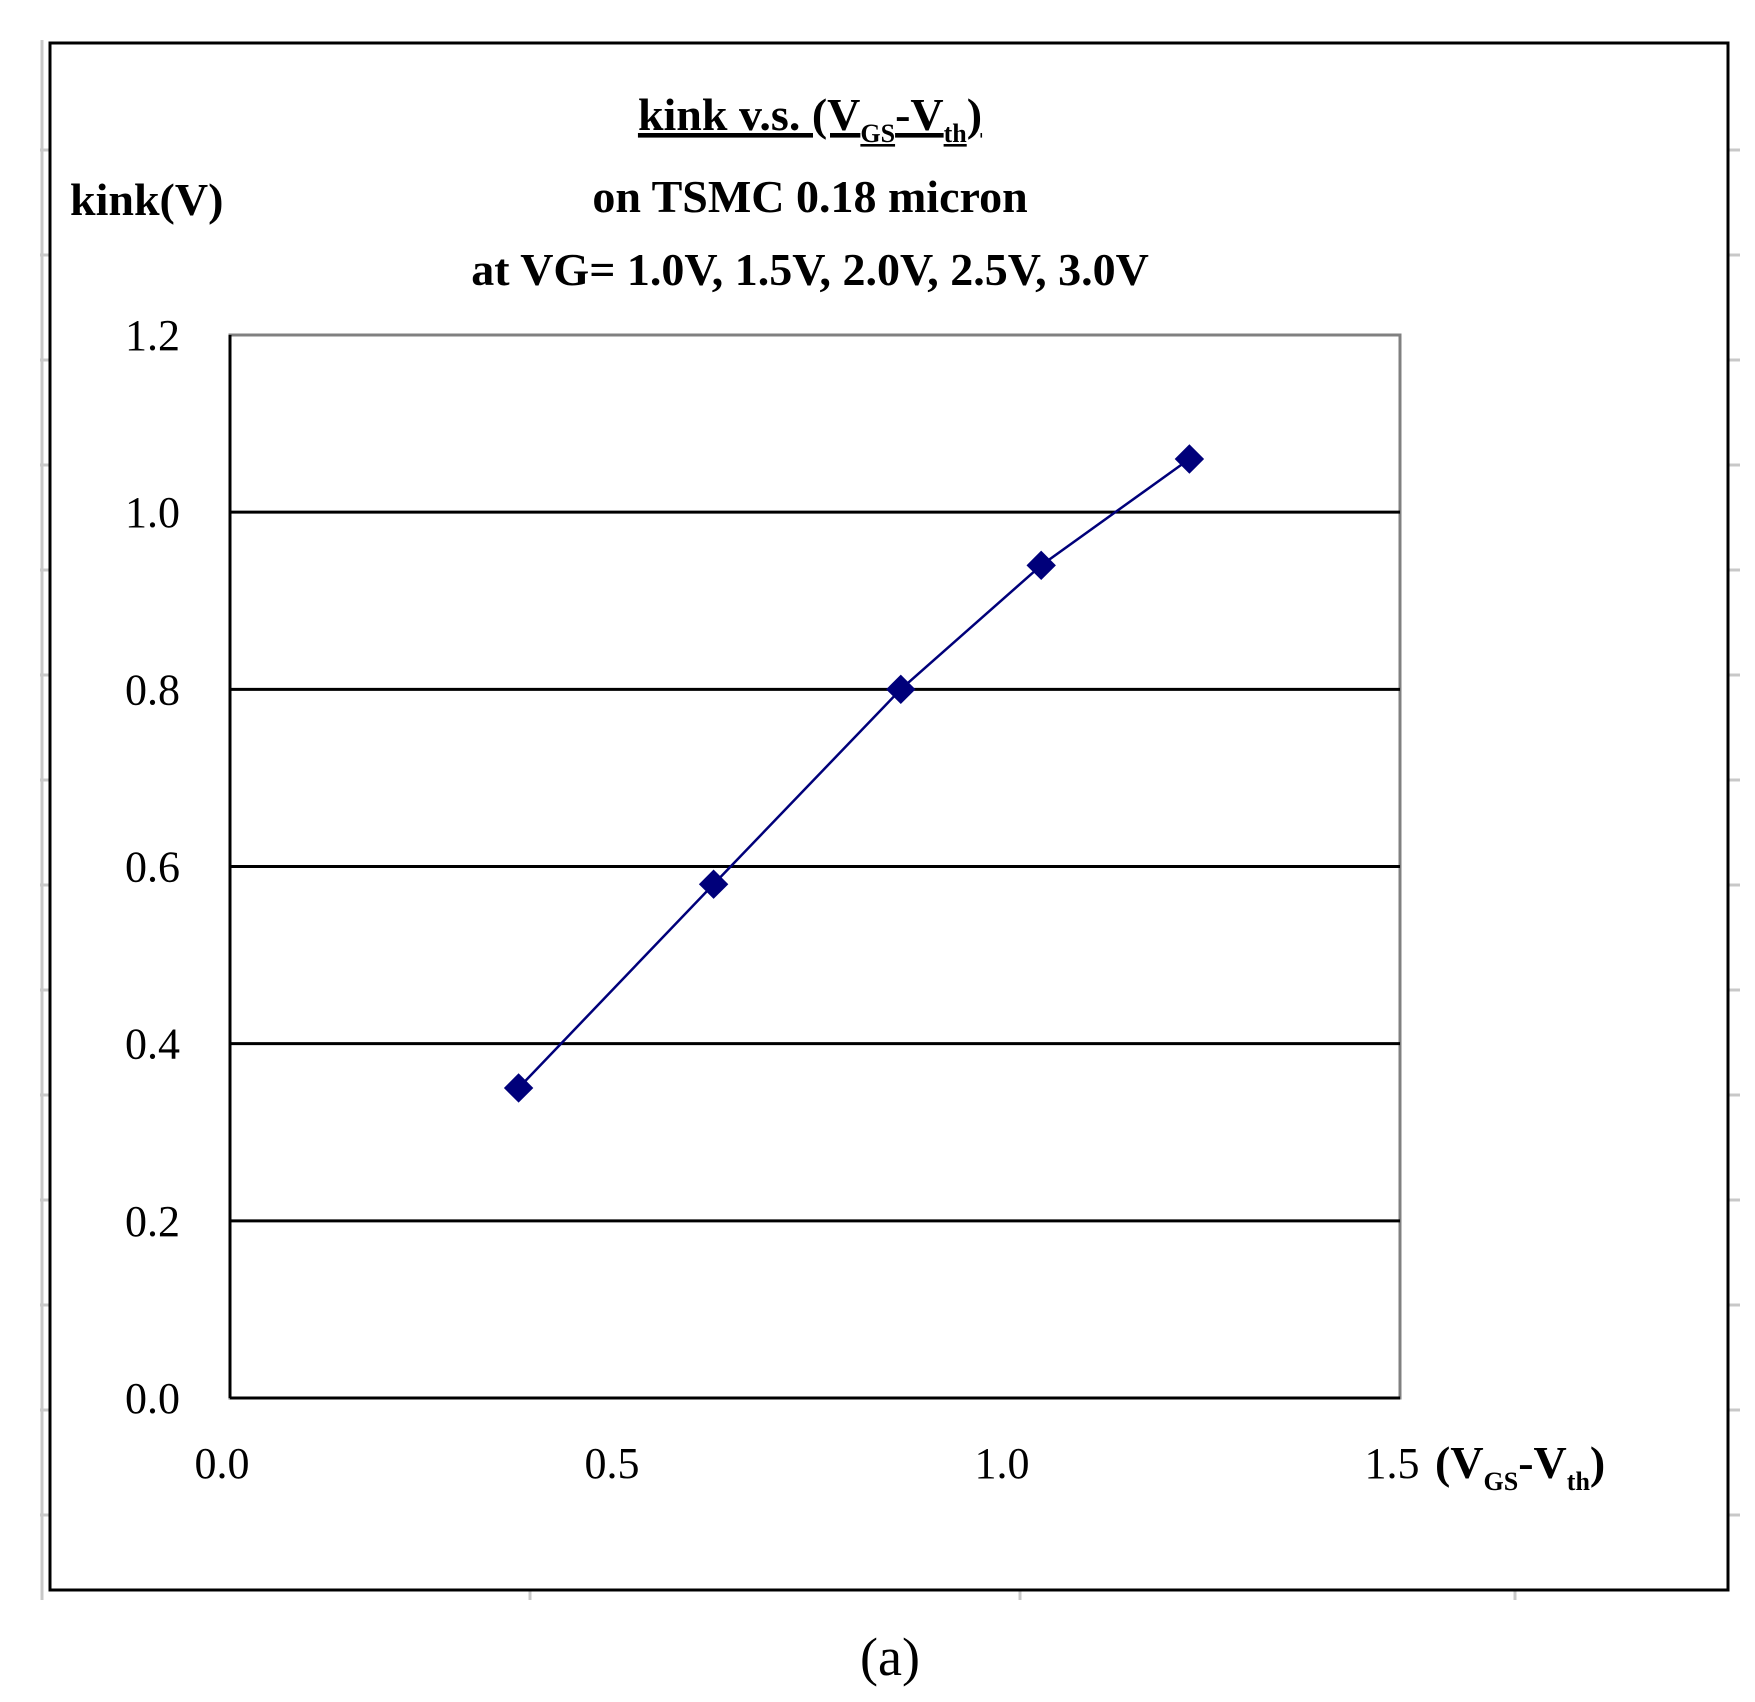 This screenshot has height=1702, width=1755. Describe the element at coordinates (1002, 1463) in the screenshot. I see `x-tick-label-2: 1.0` at that location.